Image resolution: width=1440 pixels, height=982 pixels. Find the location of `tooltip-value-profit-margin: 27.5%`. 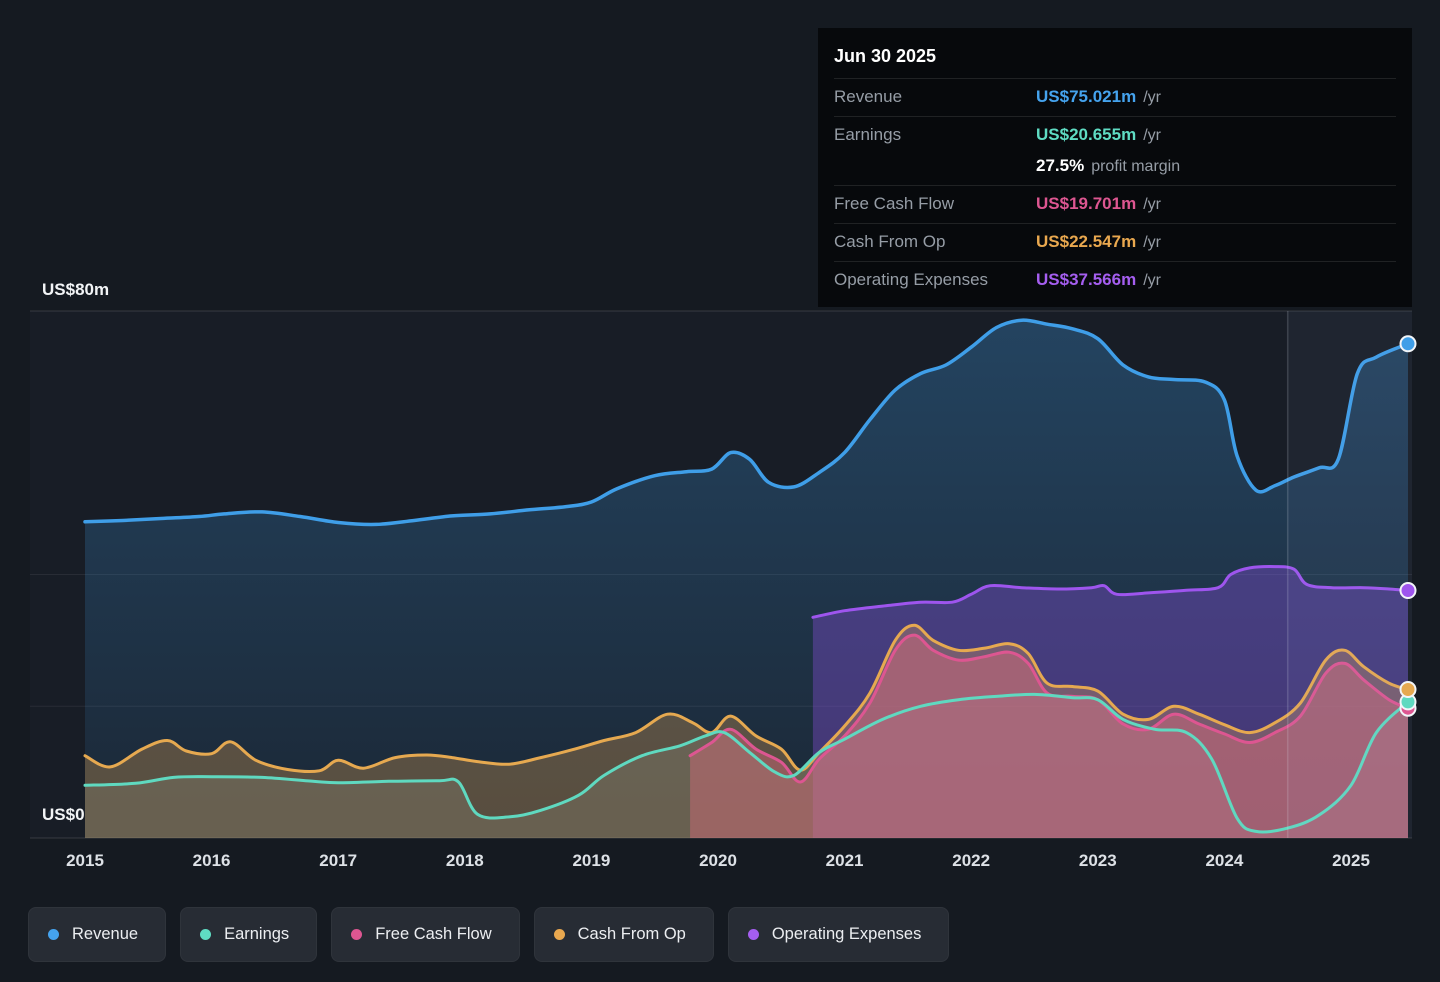

tooltip-value-profit-margin: 27.5% is located at coordinates (1060, 165).